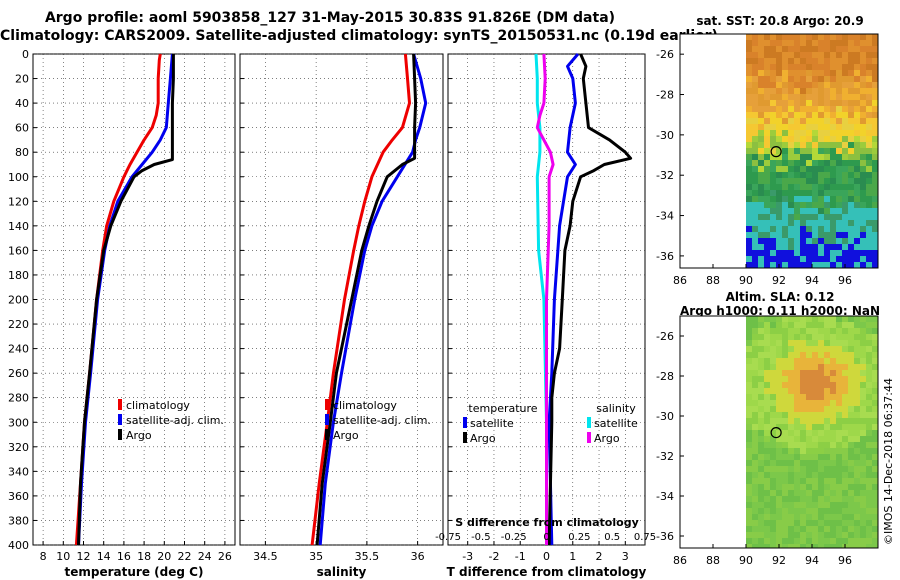 Image resolution: width=900 pixels, height=580 pixels. I want to click on x-tick-label: 10, so click(63, 556).